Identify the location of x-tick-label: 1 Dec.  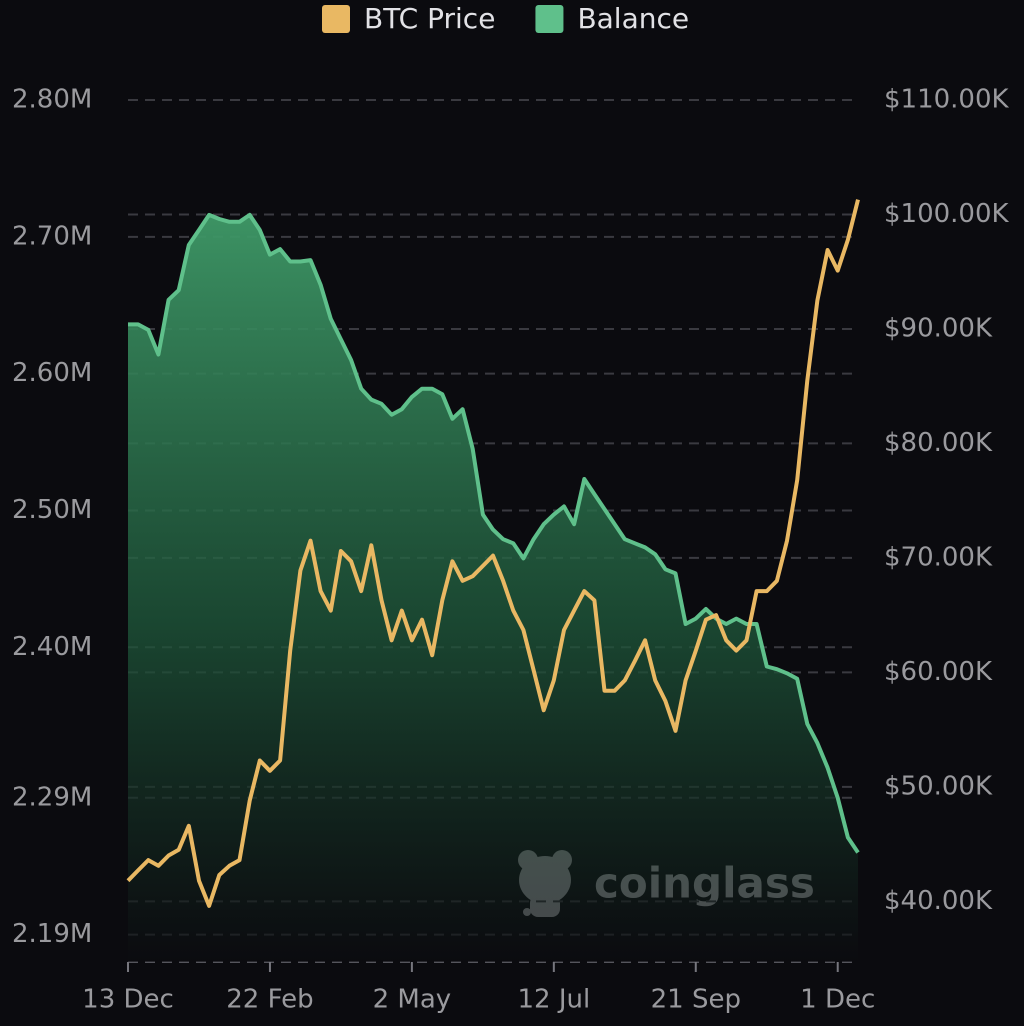
(837, 1000).